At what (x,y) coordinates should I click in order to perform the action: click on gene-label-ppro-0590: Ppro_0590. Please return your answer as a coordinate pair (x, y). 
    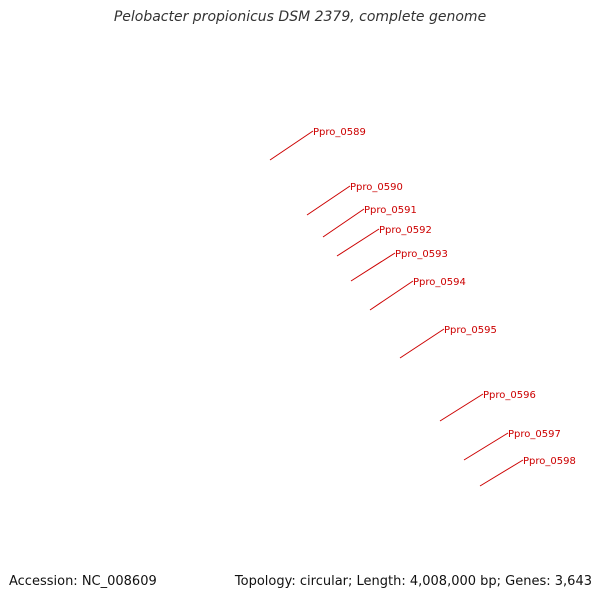
    Looking at the image, I should click on (376, 187).